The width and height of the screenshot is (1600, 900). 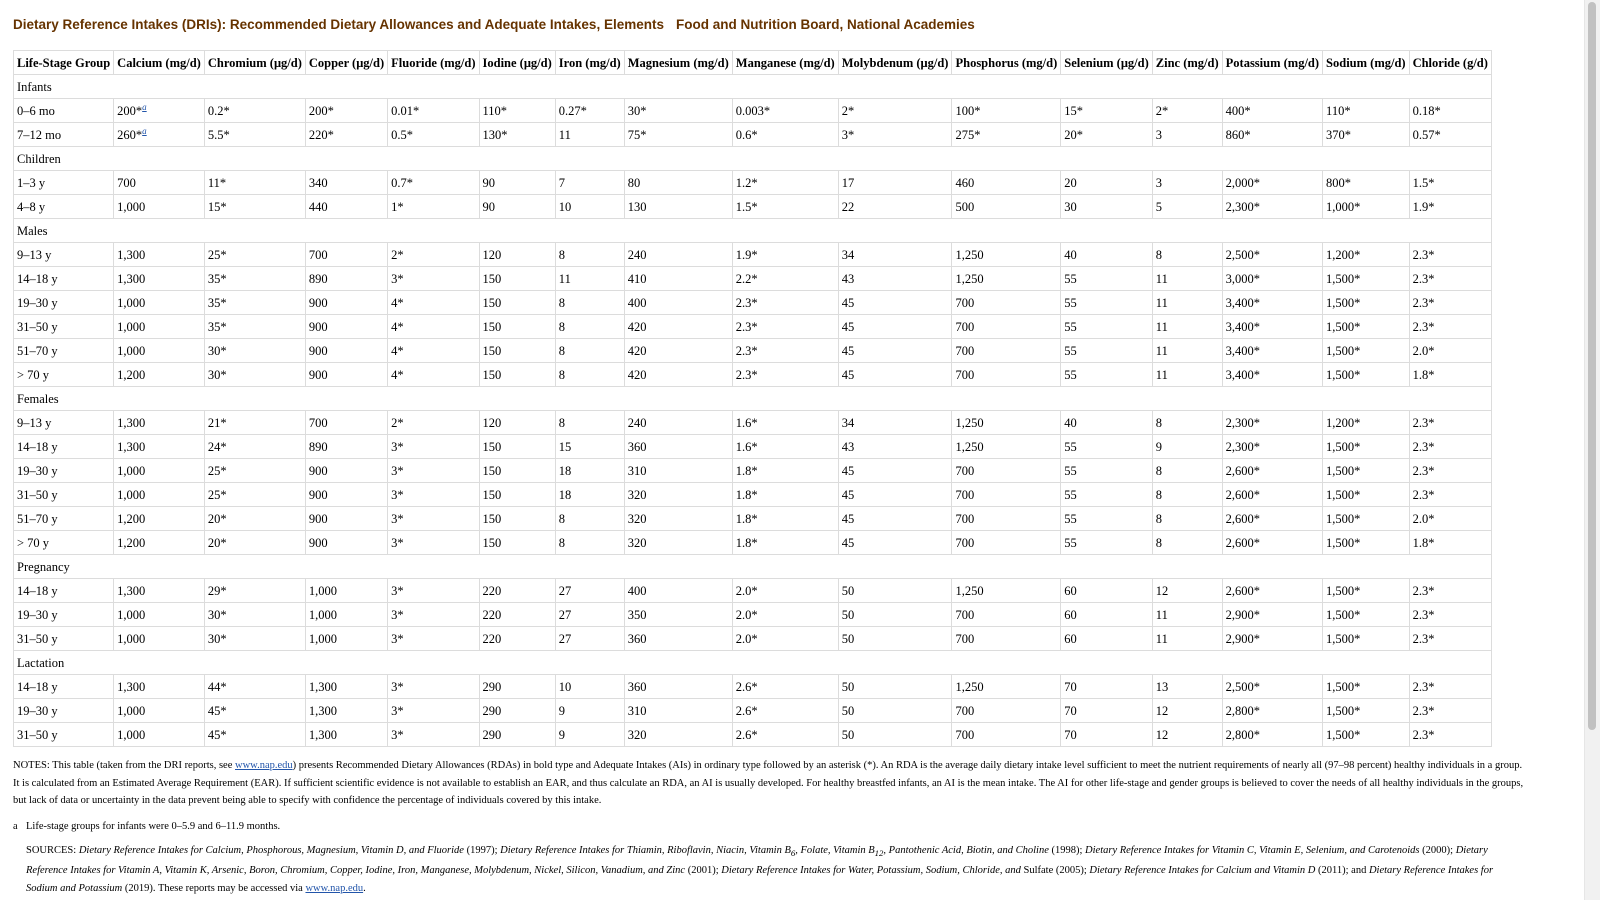 I want to click on cell-value: 220*, so click(x=321, y=135).